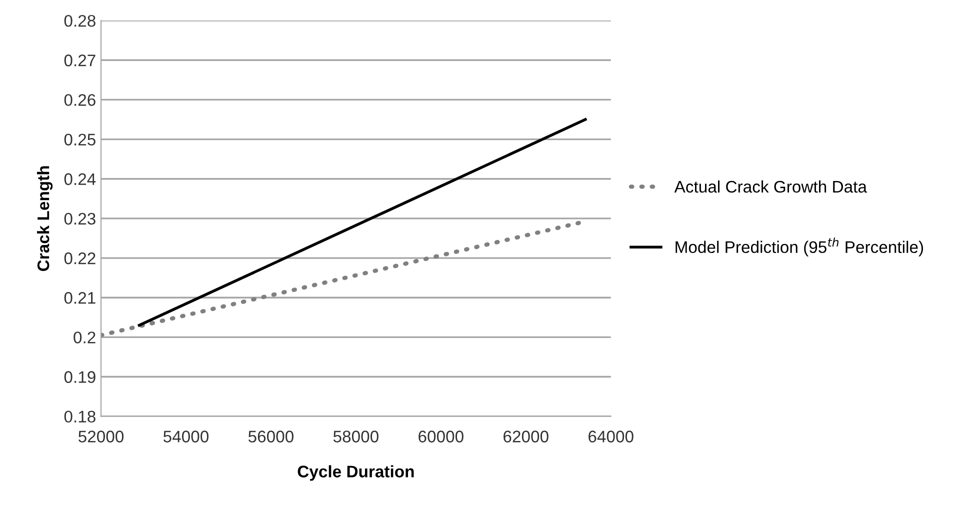 Image resolution: width=962 pixels, height=514 pixels. Describe the element at coordinates (355, 436) in the screenshot. I see `x-tick-label: 58000` at that location.